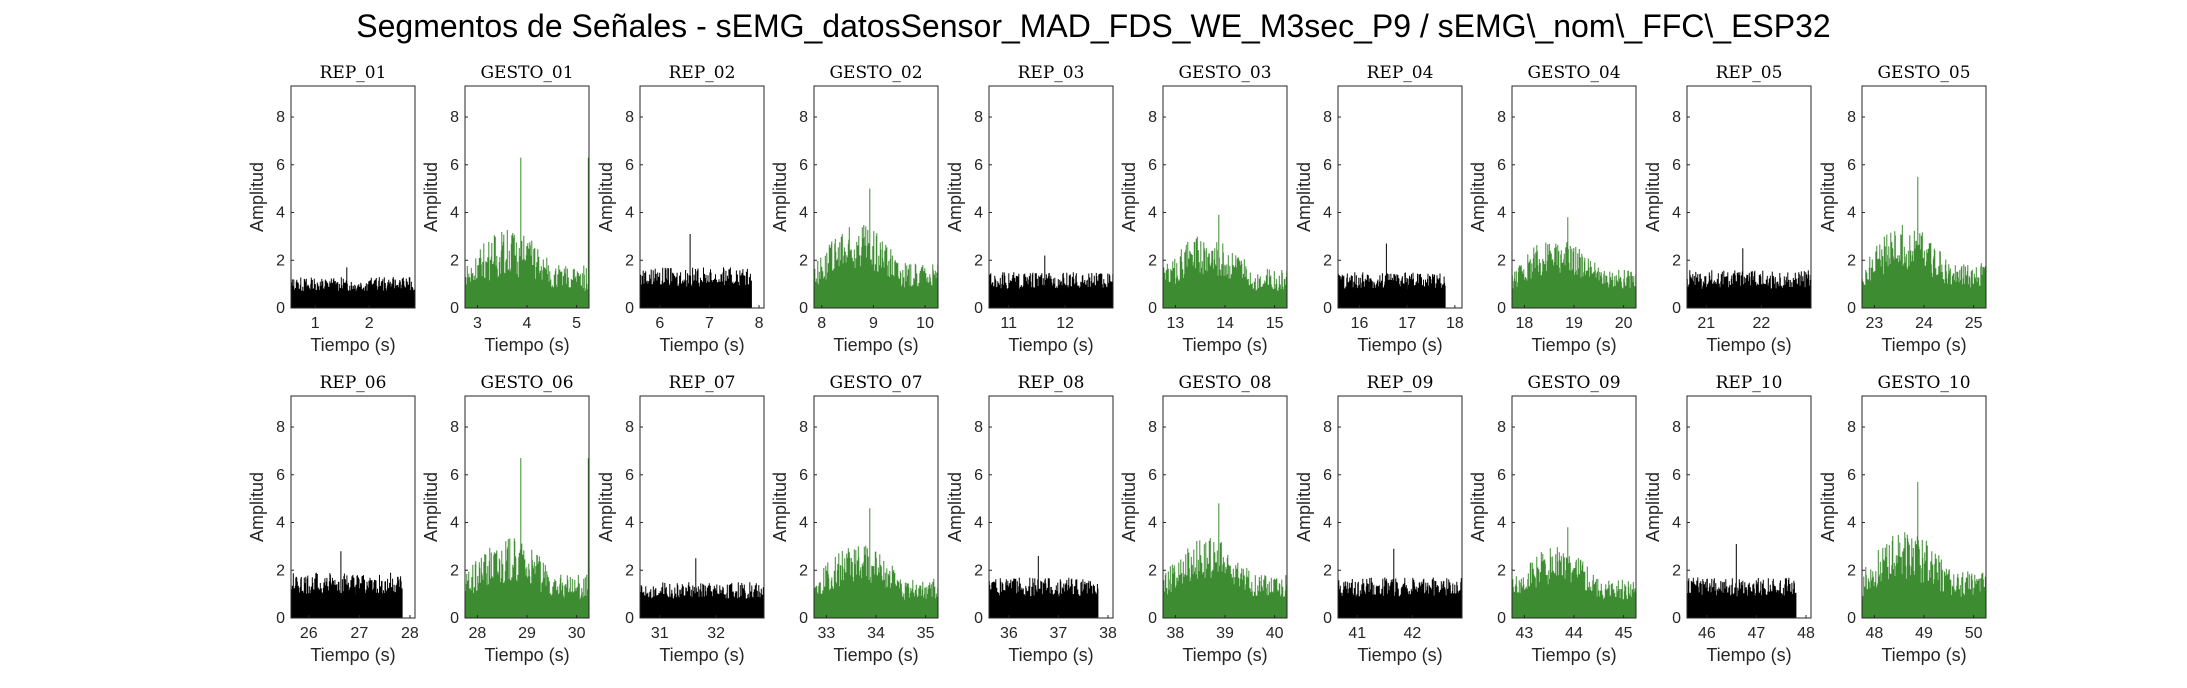  Describe the element at coordinates (1225, 633) in the screenshot. I see `x-tick-label: 39` at that location.